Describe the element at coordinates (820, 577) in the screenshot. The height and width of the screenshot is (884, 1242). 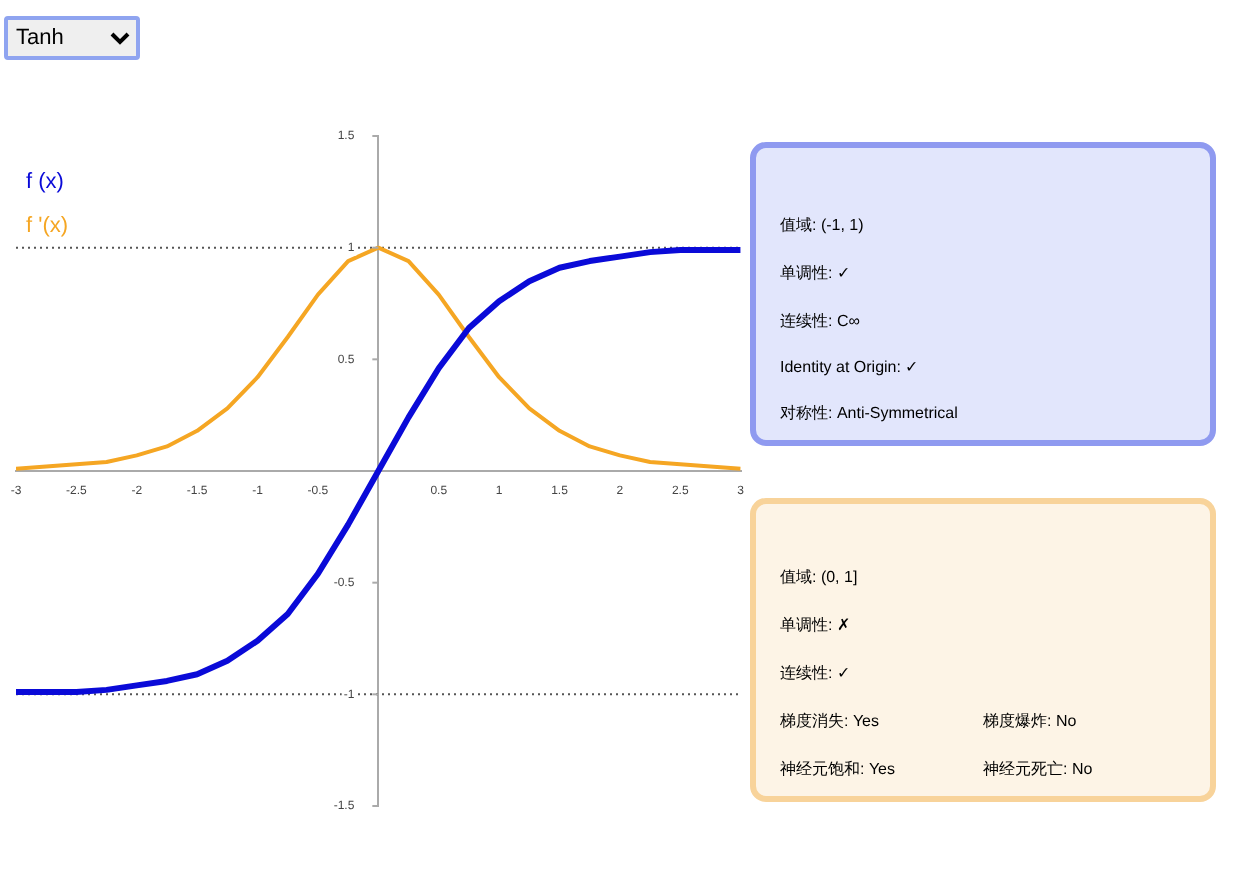
I see `text: 值域: (0, 1]` at that location.